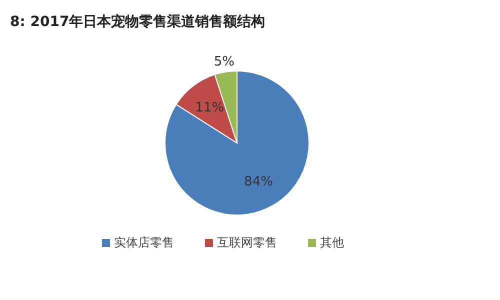  What do you see at coordinates (138, 21) in the screenshot?
I see `chart-title: 8: 2017年日本宠物零售渠道销售额结构` at bounding box center [138, 21].